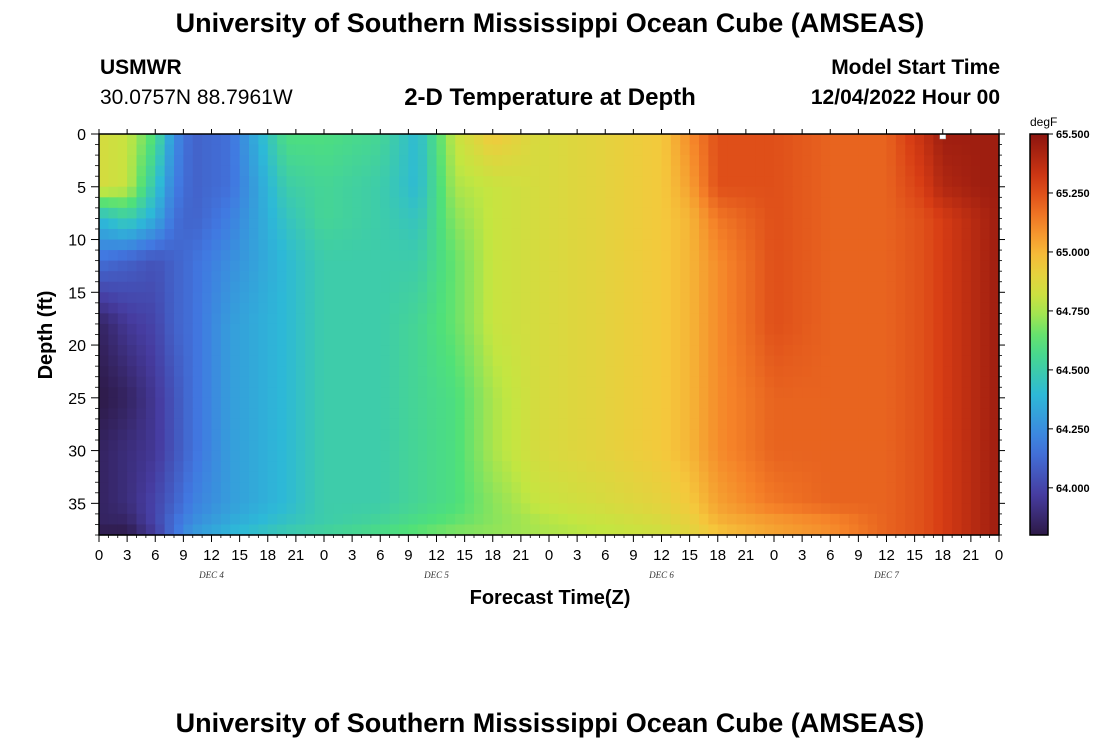 The image size is (1100, 750). I want to click on x-tick-label: 9, so click(408, 555).